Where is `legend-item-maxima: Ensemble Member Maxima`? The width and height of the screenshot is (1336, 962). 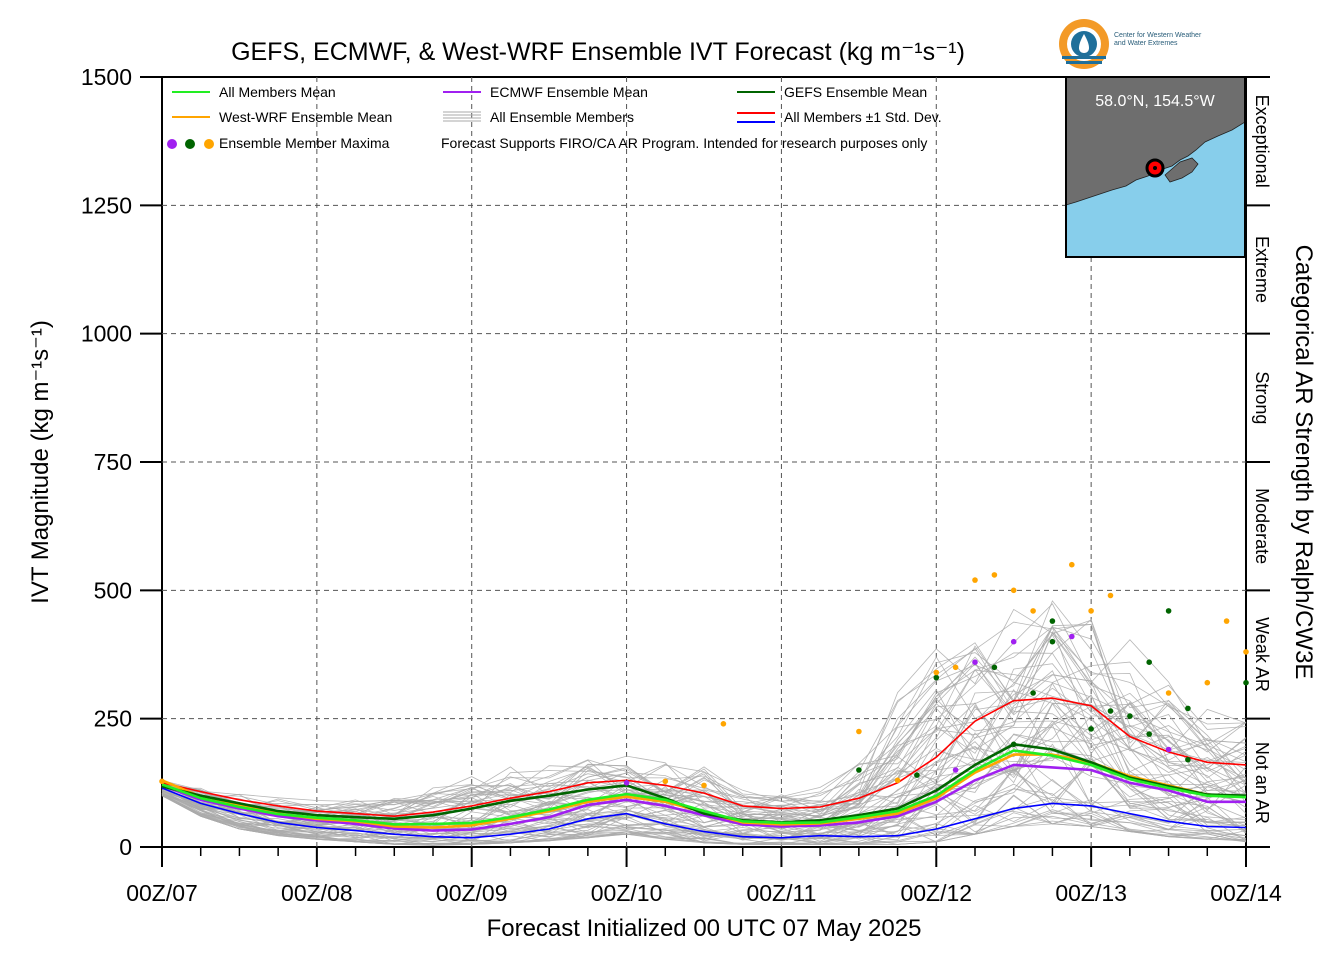
legend-item-maxima: Ensemble Member Maxima is located at coordinates (278, 143).